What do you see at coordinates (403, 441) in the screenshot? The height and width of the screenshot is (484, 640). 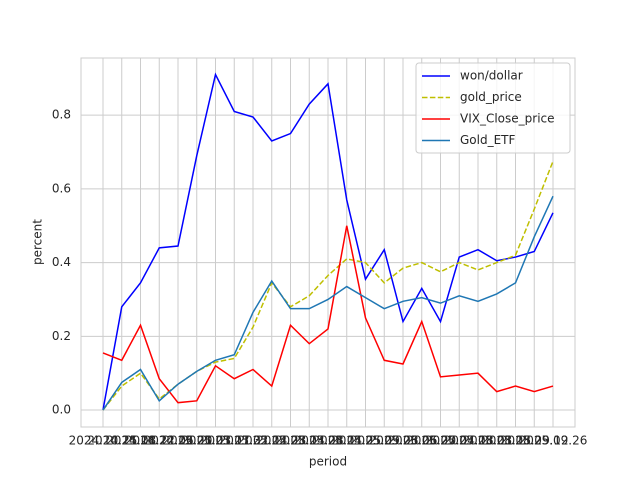 I see `x-tick-label: 2025.06.06` at bounding box center [403, 441].